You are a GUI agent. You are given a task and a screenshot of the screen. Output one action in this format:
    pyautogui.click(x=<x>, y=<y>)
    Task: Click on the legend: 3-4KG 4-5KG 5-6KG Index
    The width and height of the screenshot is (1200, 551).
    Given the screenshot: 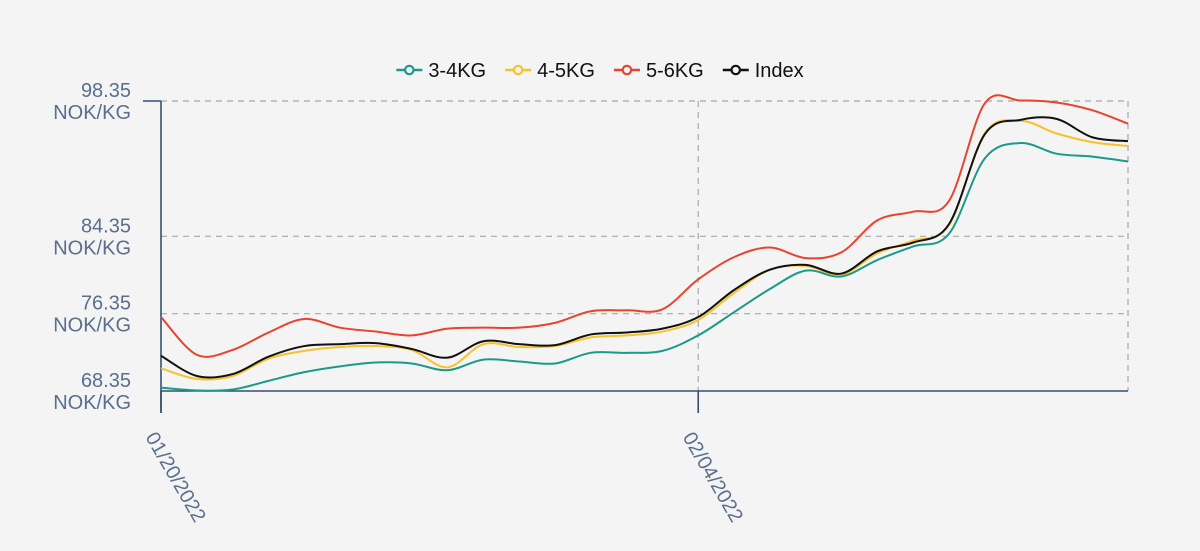 What is the action you would take?
    pyautogui.click(x=600, y=71)
    